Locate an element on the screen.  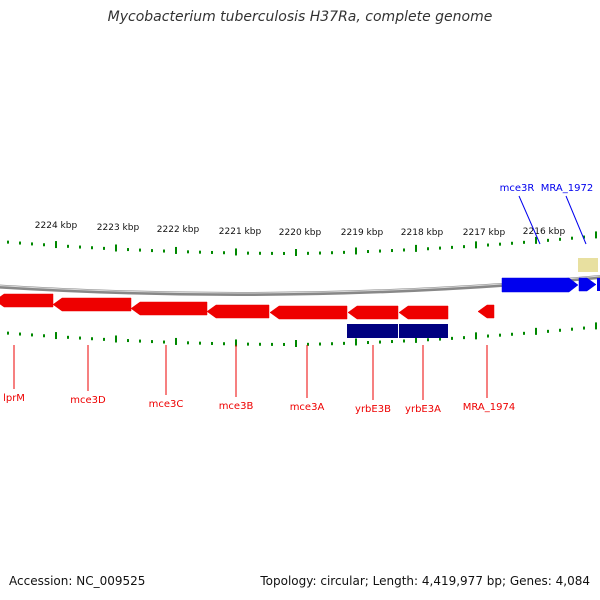
gene-arrow-MRA_1974 is located at coordinates (486, 311).